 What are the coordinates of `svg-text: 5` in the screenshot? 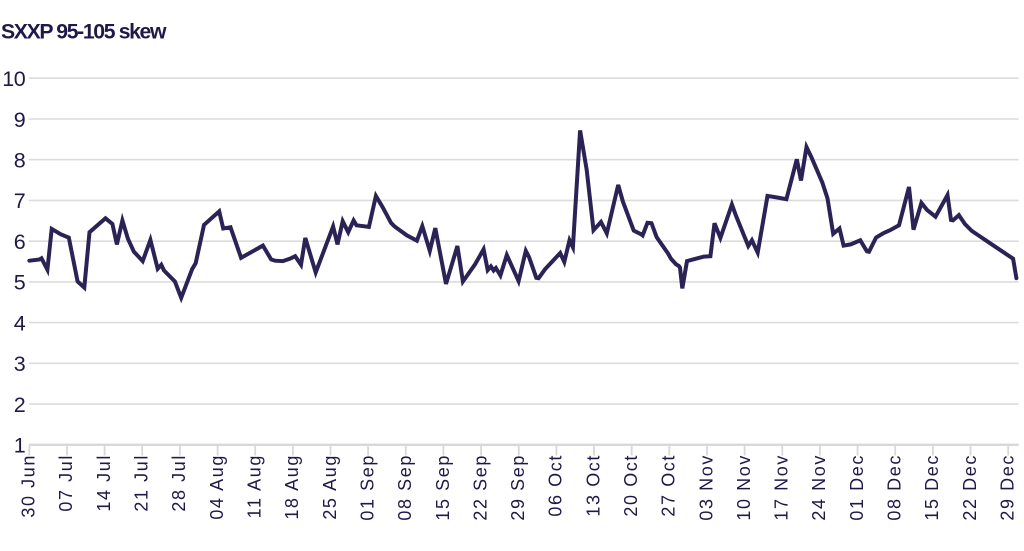 It's located at (20, 283).